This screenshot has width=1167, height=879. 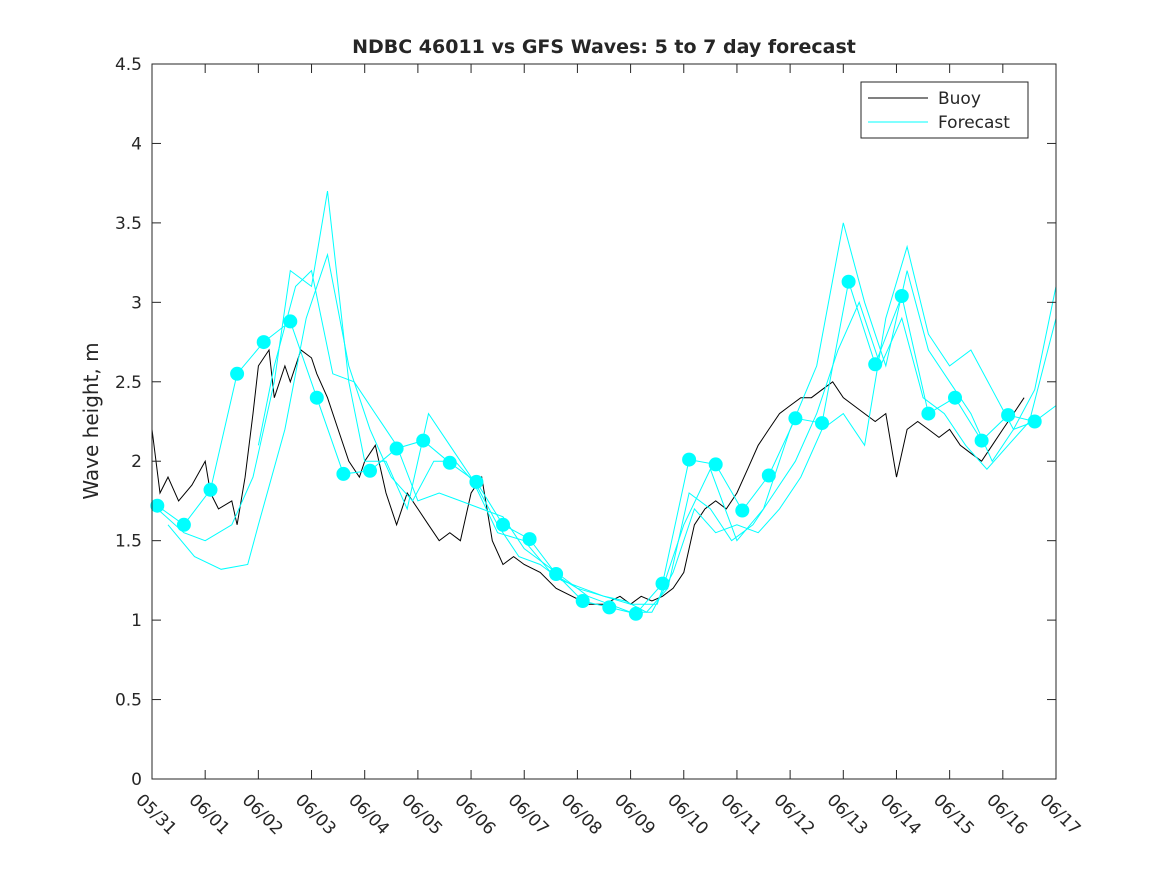 What do you see at coordinates (128, 224) in the screenshot?
I see `y-tick-label: 3.5` at bounding box center [128, 224].